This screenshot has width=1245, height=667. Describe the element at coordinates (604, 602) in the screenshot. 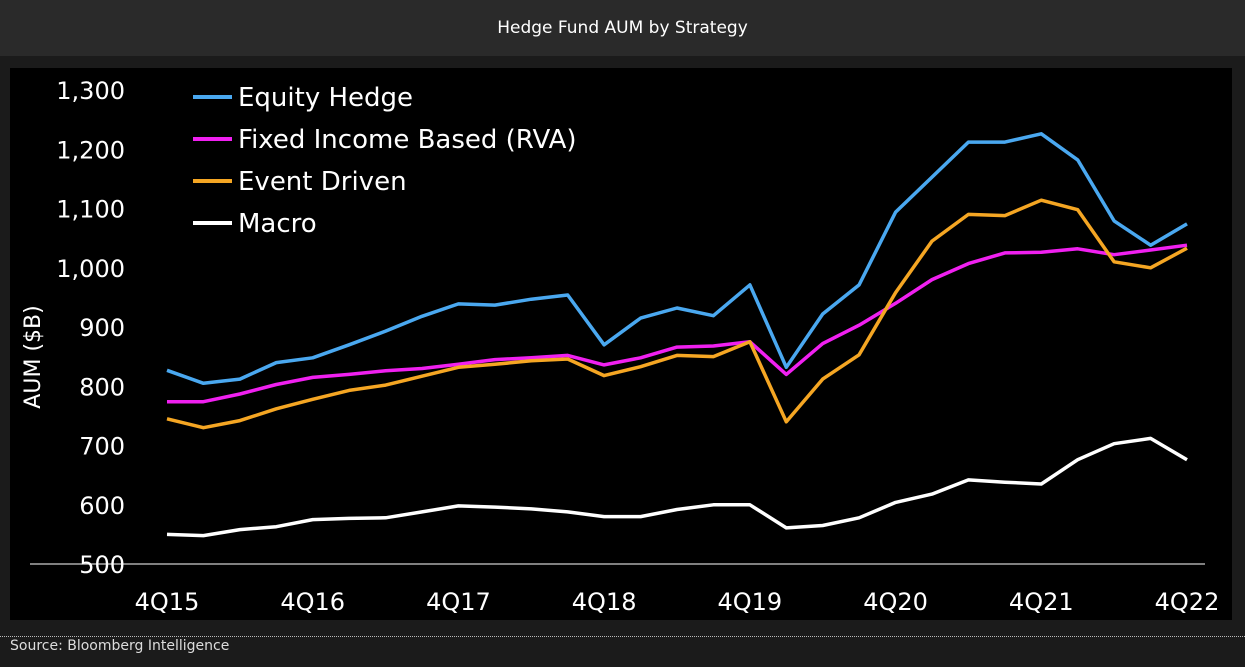

I see `x-tick-label: 4Q18` at that location.